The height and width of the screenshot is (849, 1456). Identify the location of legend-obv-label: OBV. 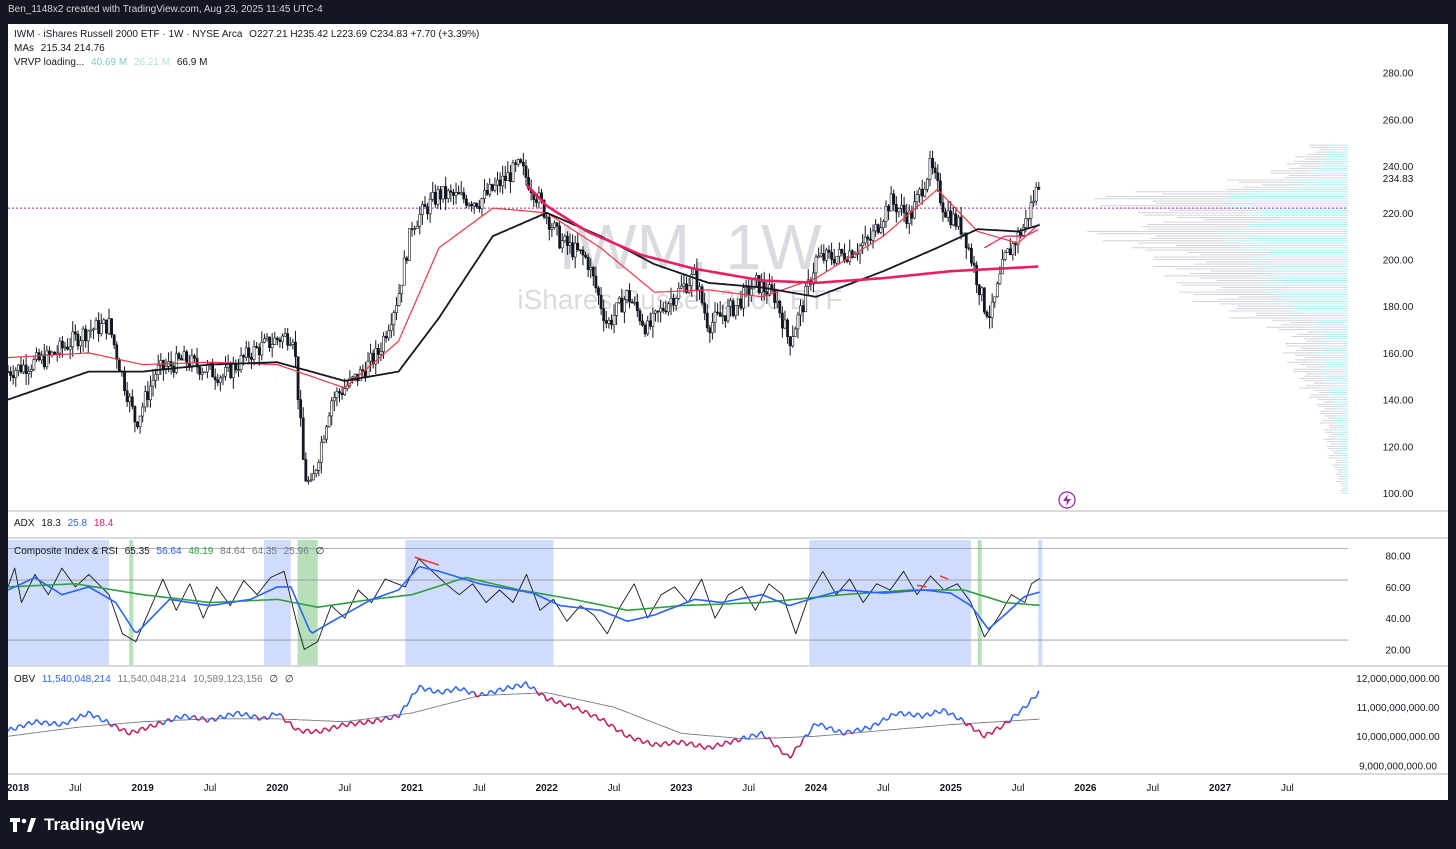
(25, 679).